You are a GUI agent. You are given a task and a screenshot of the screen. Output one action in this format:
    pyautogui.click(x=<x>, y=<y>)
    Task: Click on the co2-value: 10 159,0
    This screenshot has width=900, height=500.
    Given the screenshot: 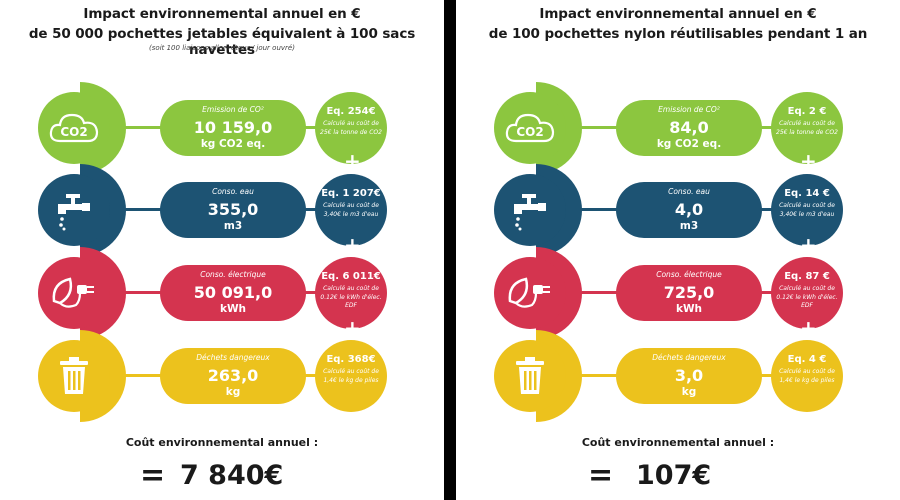 What is the action you would take?
    pyautogui.click(x=233, y=127)
    